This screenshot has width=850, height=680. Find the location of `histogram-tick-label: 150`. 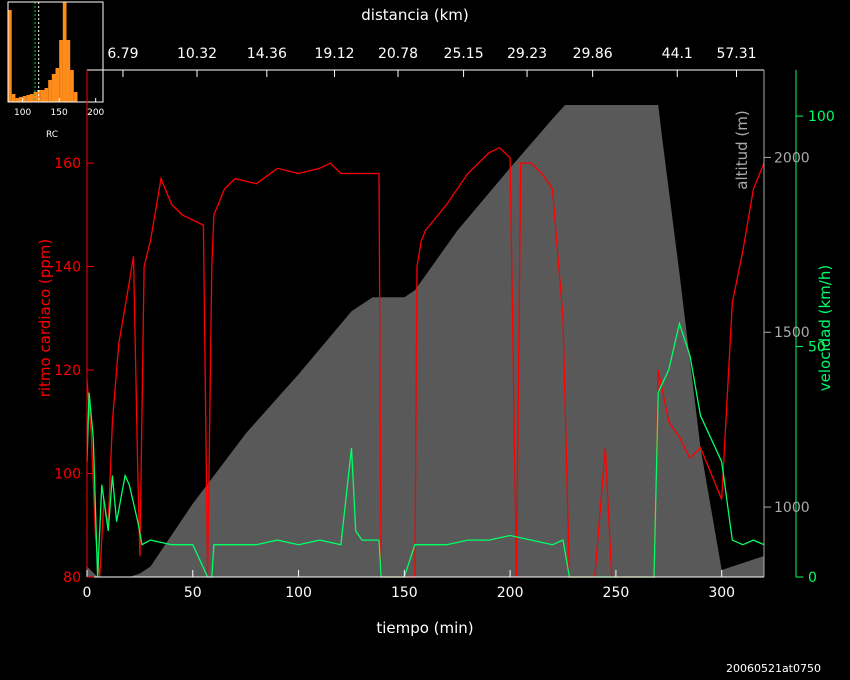

histogram-tick-label: 150 is located at coordinates (59, 113).